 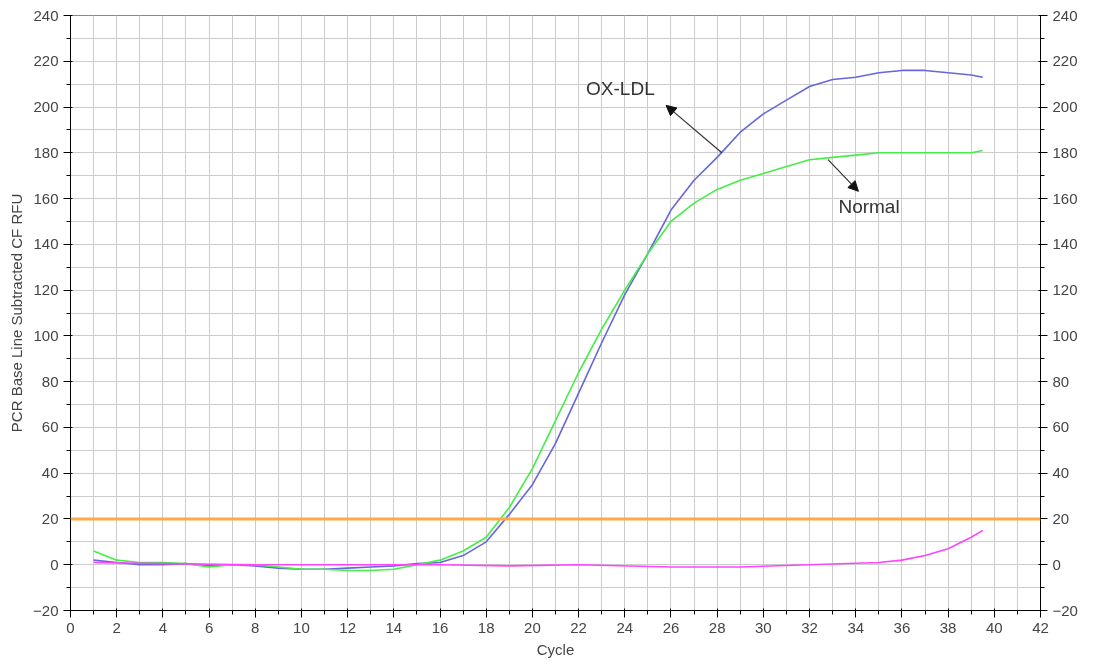 What do you see at coordinates (46, 107) in the screenshot?
I see `y-tick-label: 200` at bounding box center [46, 107].